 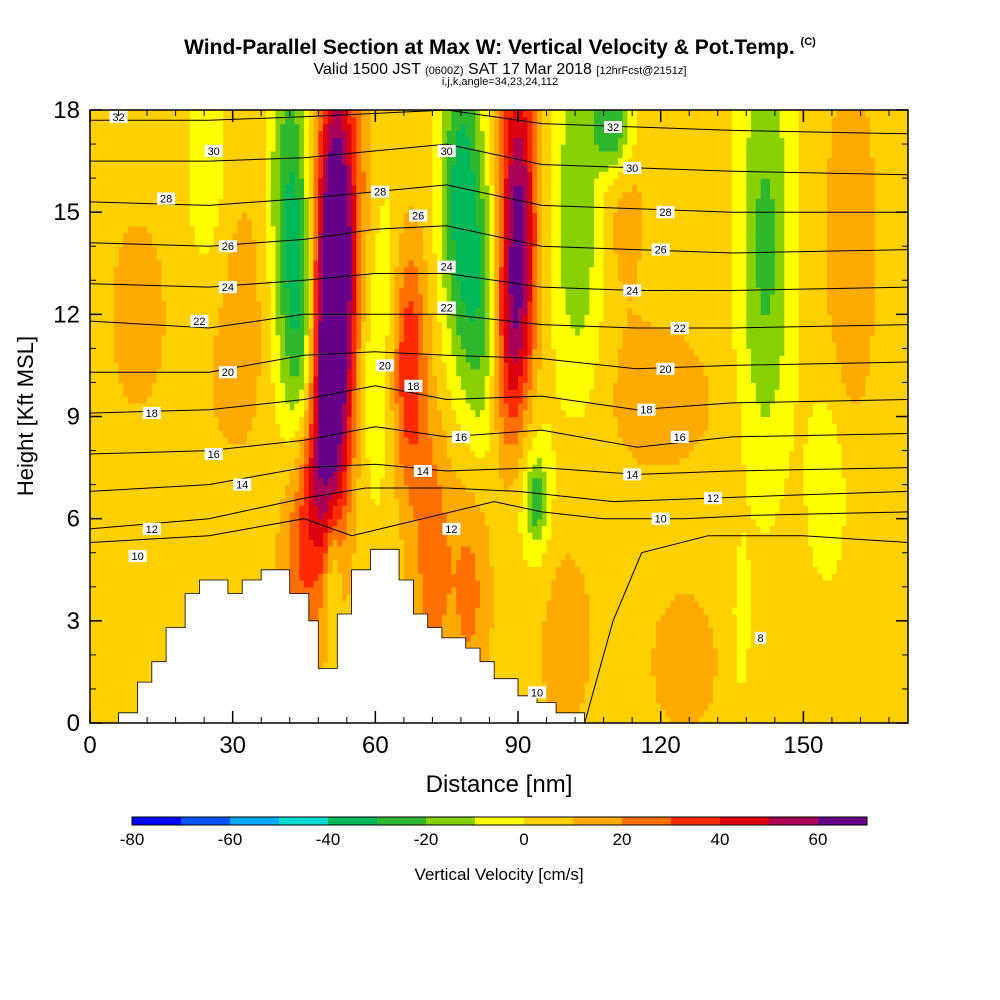 I want to click on x-axis-label: Distance [nm], so click(x=499, y=784).